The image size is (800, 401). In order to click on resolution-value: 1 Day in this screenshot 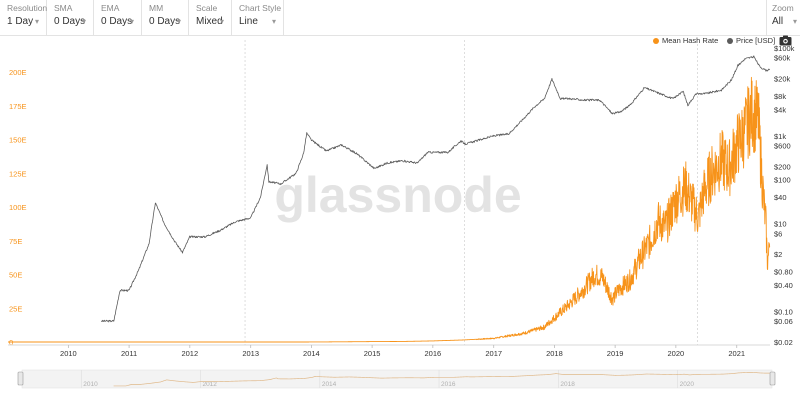, I will do `click(20, 21)`.